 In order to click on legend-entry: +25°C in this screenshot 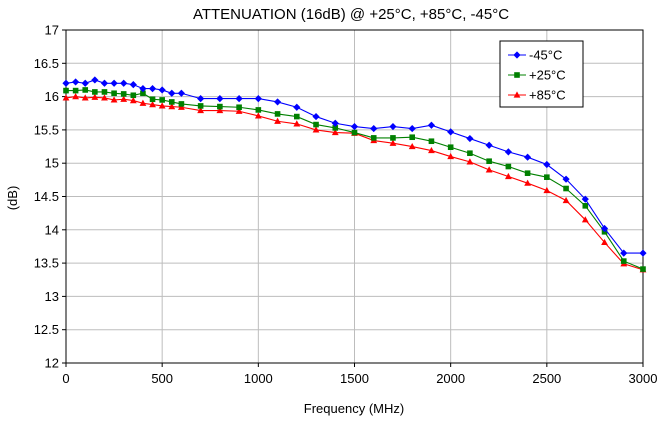, I will do `click(537, 75)`.